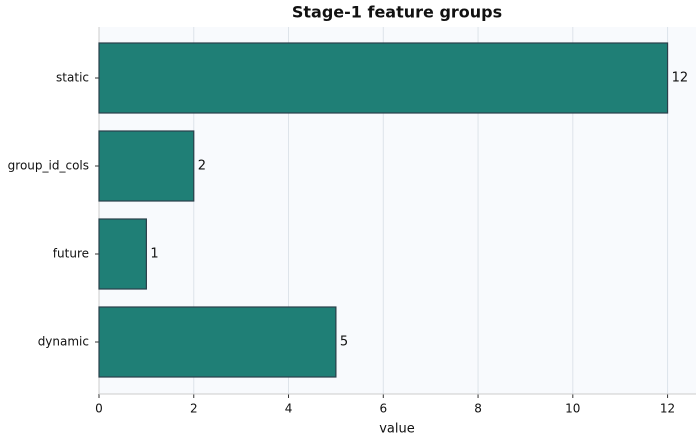 The width and height of the screenshot is (700, 440). I want to click on x-axis-label: value, so click(397, 429).